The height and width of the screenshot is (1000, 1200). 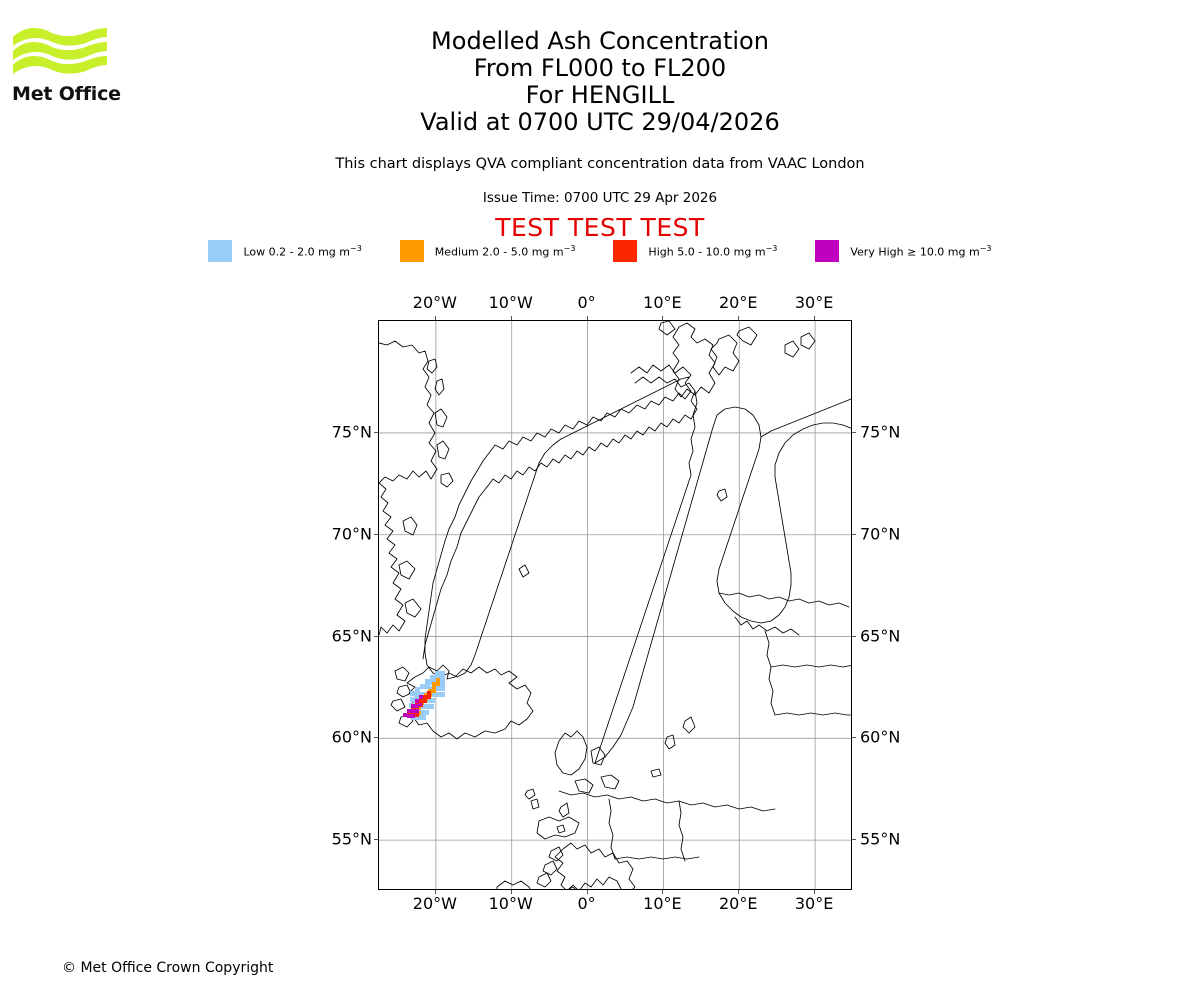 I want to click on legend-swatch-very-high, so click(x=827, y=251).